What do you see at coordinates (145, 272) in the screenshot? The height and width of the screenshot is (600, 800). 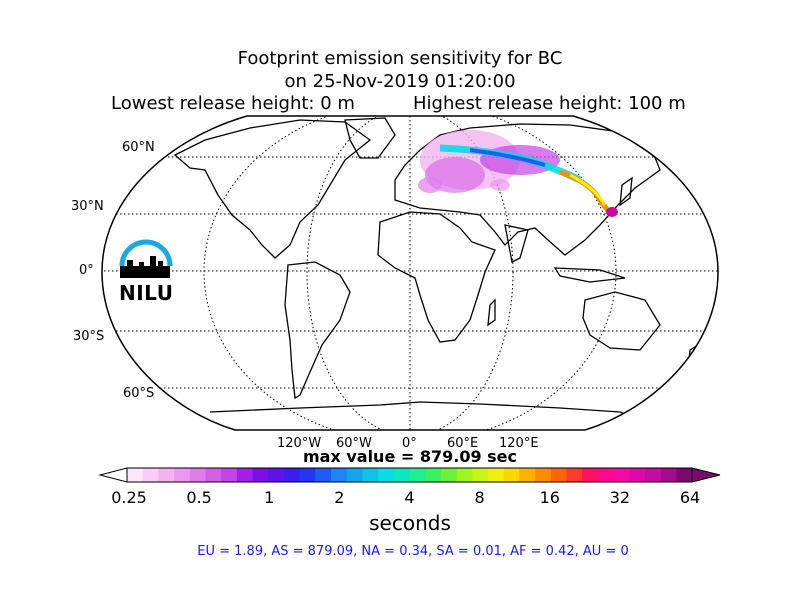 I see `logo-skyline` at bounding box center [145, 272].